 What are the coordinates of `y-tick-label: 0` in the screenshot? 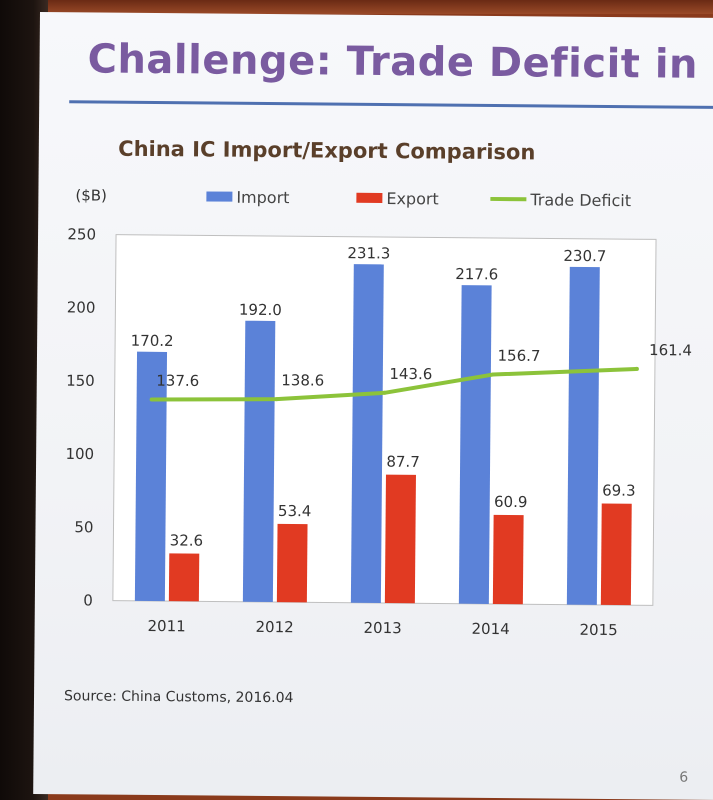 It's located at (88, 600).